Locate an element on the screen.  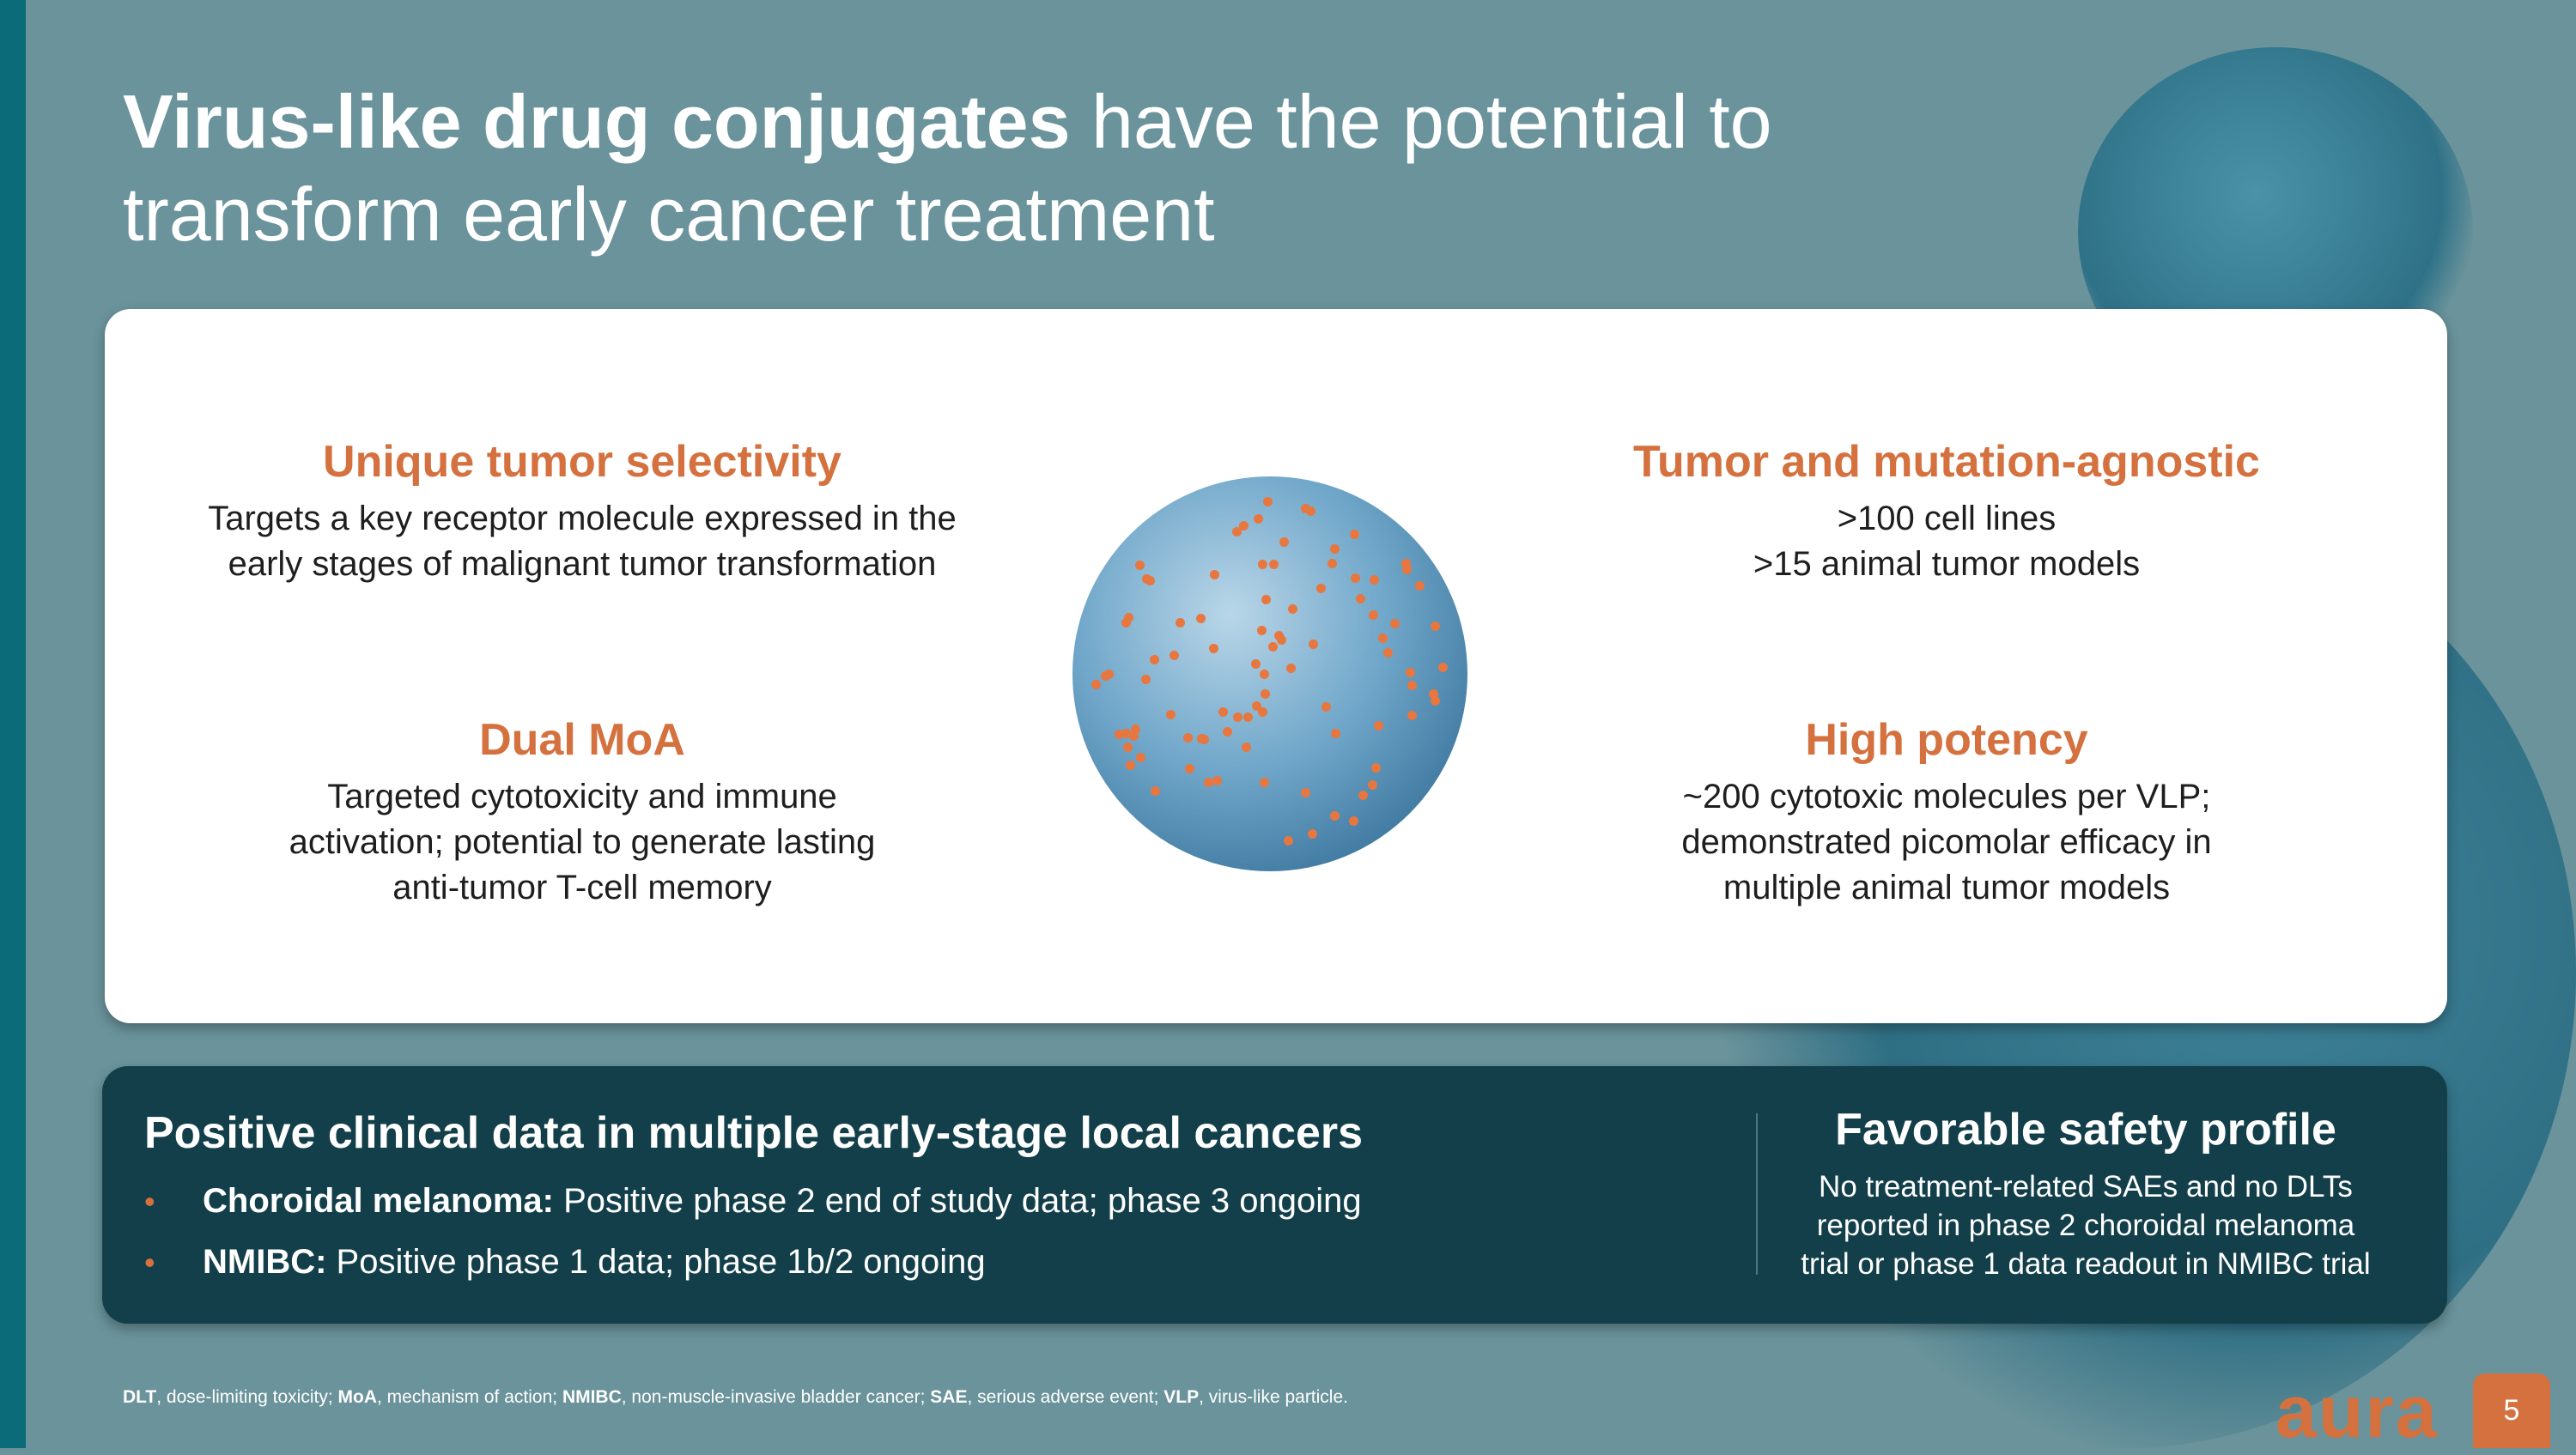
footnote-def: , serious adverse event; is located at coordinates (1065, 1397).